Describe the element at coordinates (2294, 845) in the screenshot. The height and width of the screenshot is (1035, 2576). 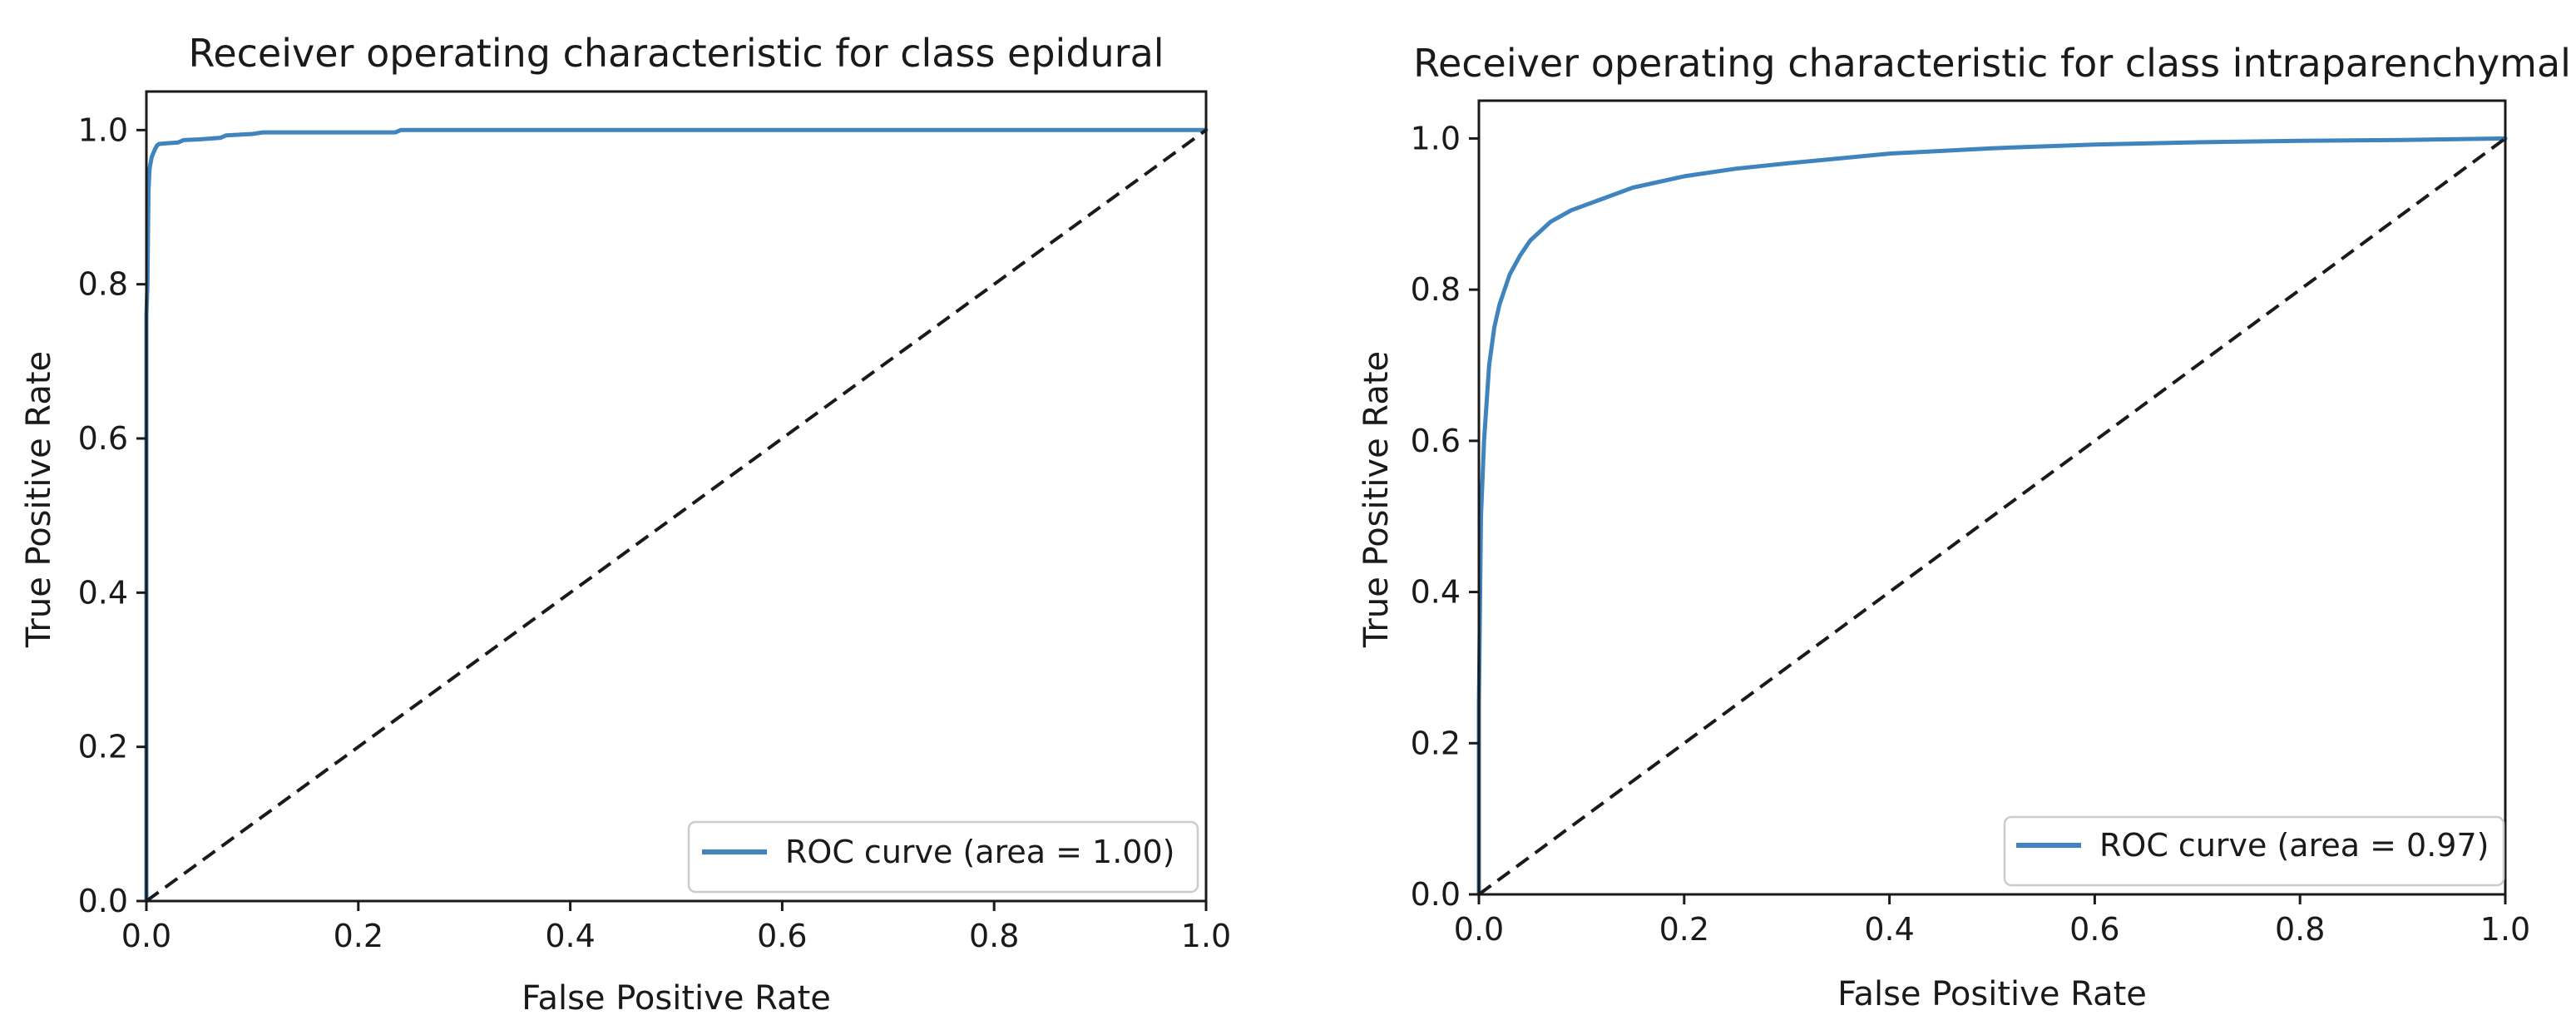
I see `legend-entry: ROC curve (area = 0.97)` at that location.